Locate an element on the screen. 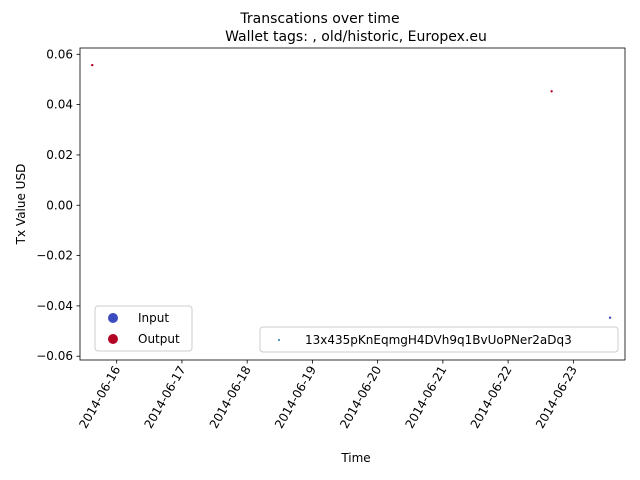 Image resolution: width=640 pixels, height=480 pixels. y-tick-label: −0.04 is located at coordinates (54, 306).